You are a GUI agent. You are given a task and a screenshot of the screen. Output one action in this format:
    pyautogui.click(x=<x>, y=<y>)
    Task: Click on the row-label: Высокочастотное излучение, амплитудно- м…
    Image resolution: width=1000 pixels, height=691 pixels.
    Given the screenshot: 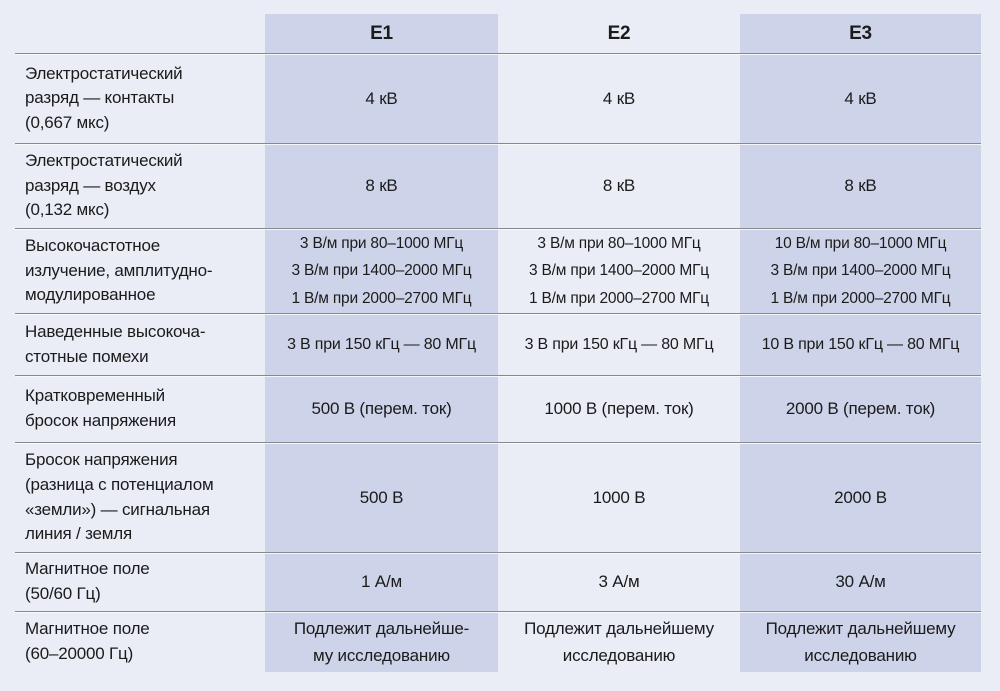 What is the action you would take?
    pyautogui.click(x=140, y=271)
    